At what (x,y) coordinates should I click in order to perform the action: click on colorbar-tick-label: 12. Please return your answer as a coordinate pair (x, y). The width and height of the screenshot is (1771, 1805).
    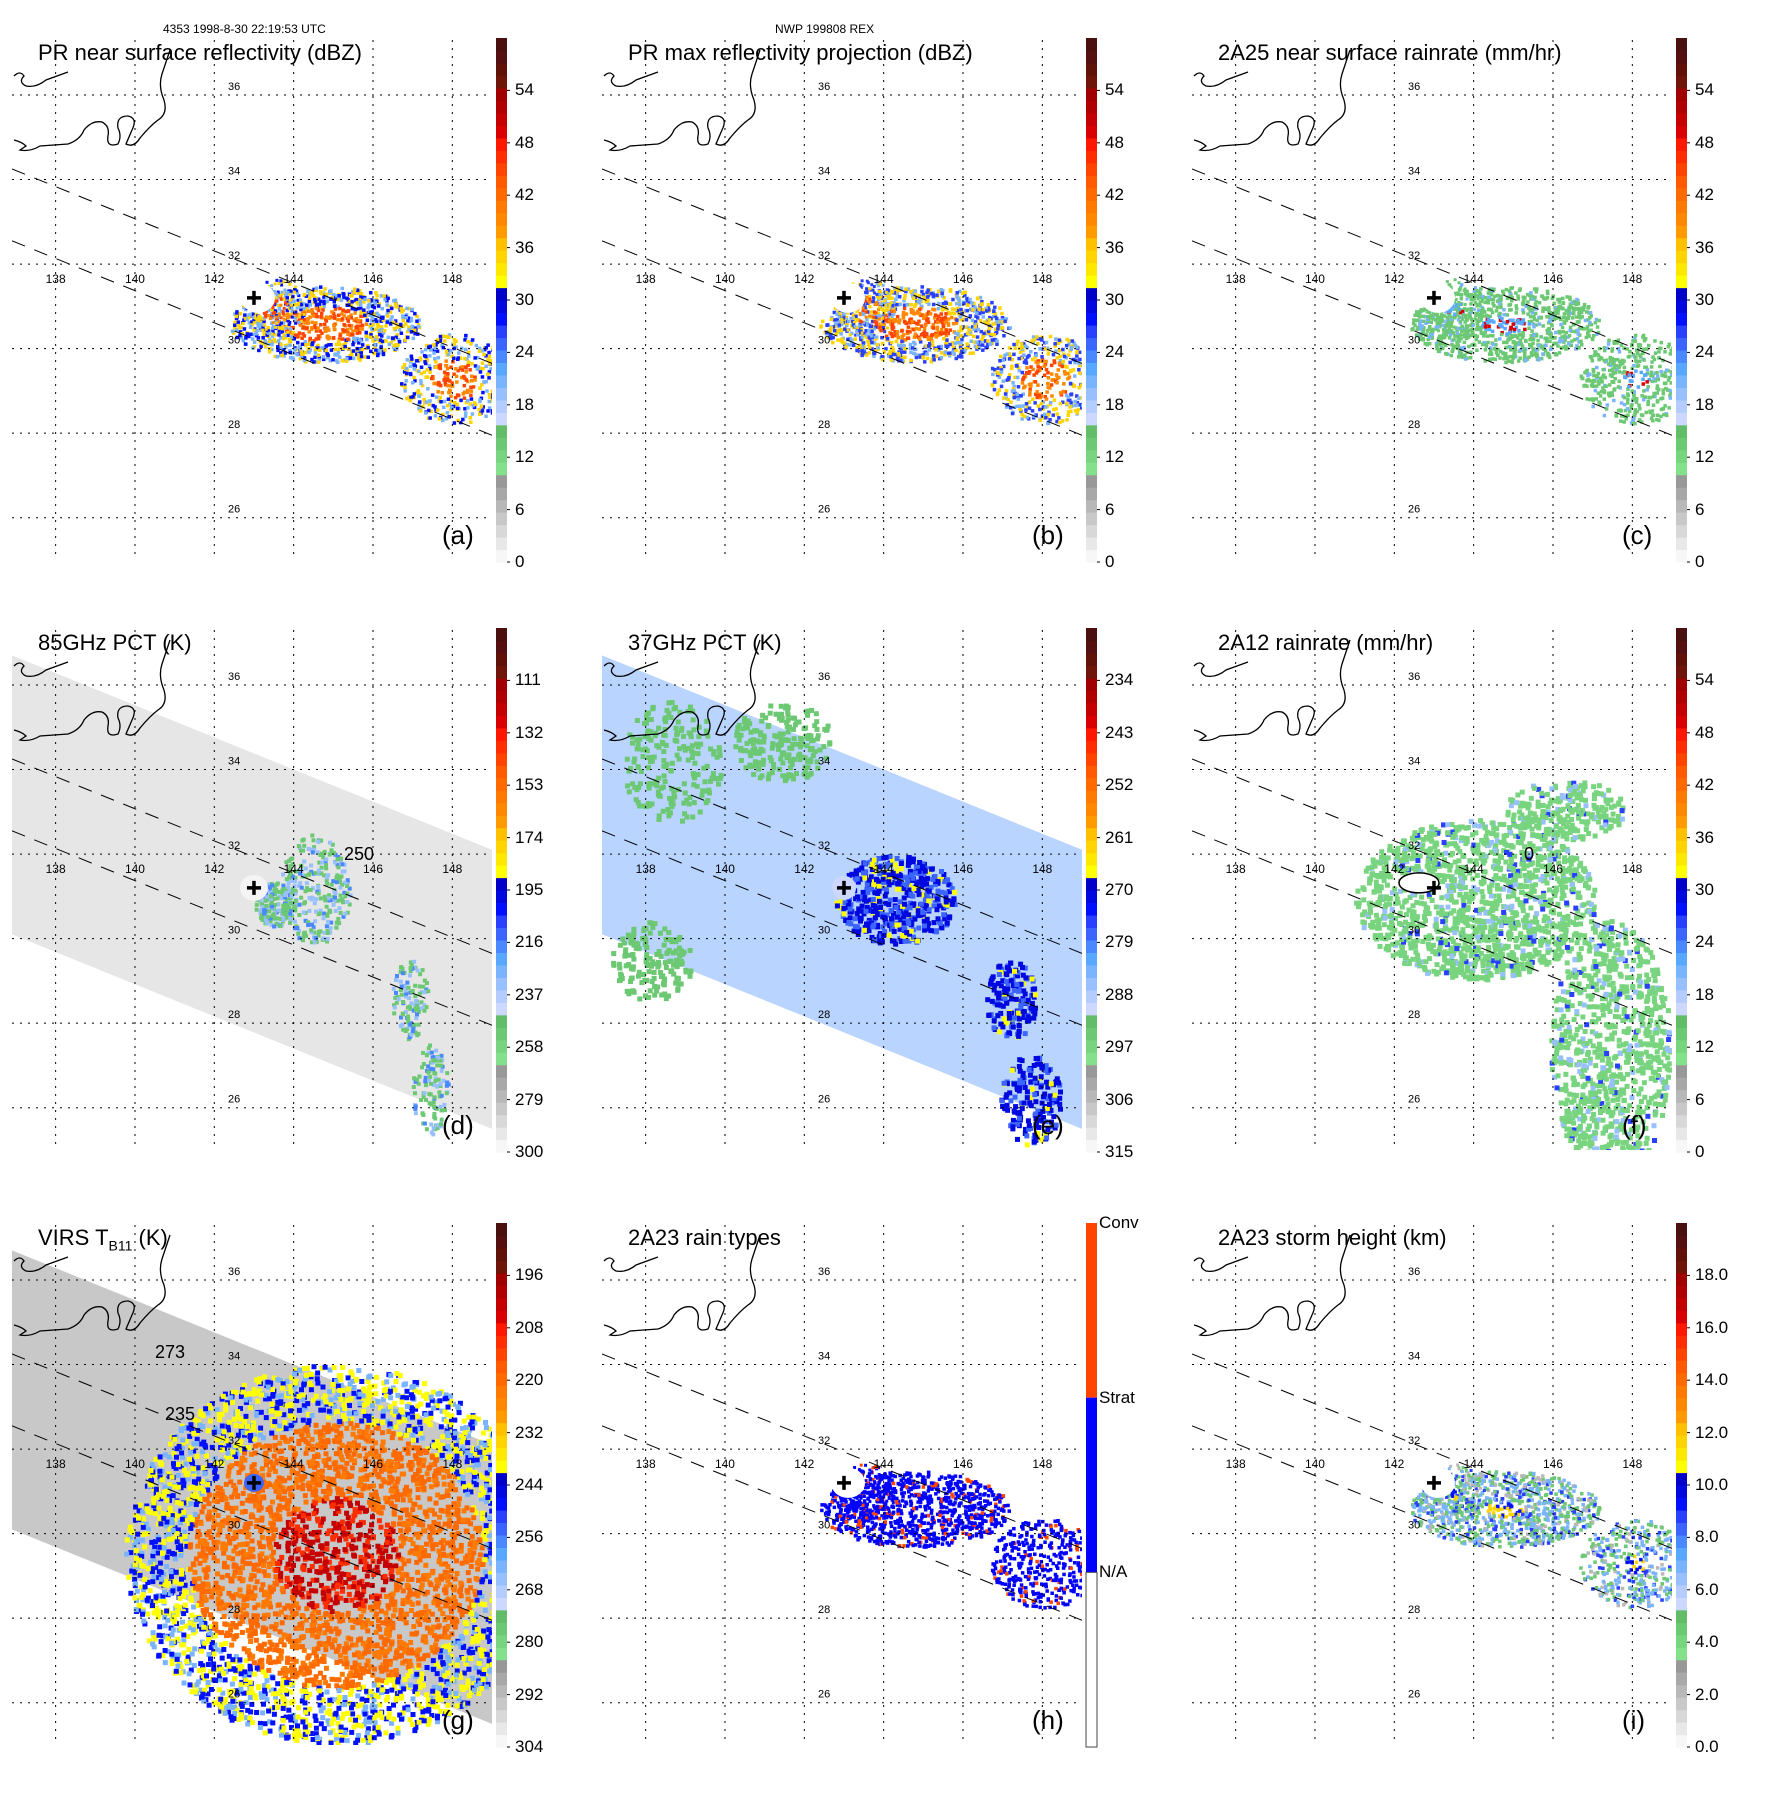
    Looking at the image, I should click on (1114, 457).